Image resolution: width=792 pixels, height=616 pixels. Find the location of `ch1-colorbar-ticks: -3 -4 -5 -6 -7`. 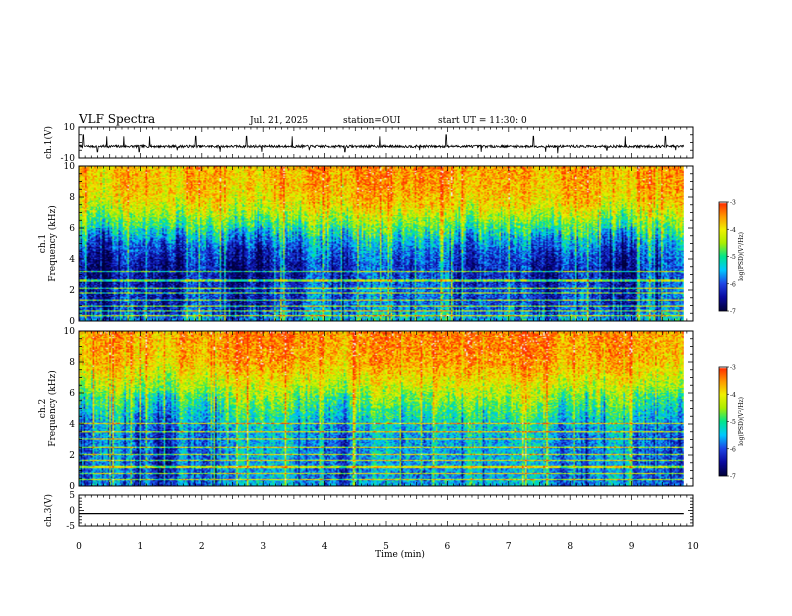

ch1-colorbar-ticks: -3 -4 -5 -6 -7 is located at coordinates (731, 258).